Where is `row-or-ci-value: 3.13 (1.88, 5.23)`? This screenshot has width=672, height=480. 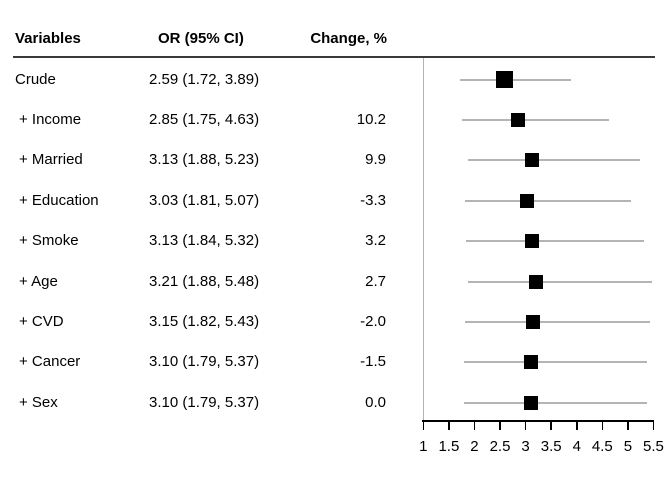 row-or-ci-value: 3.13 (1.88, 5.23) is located at coordinates (204, 160).